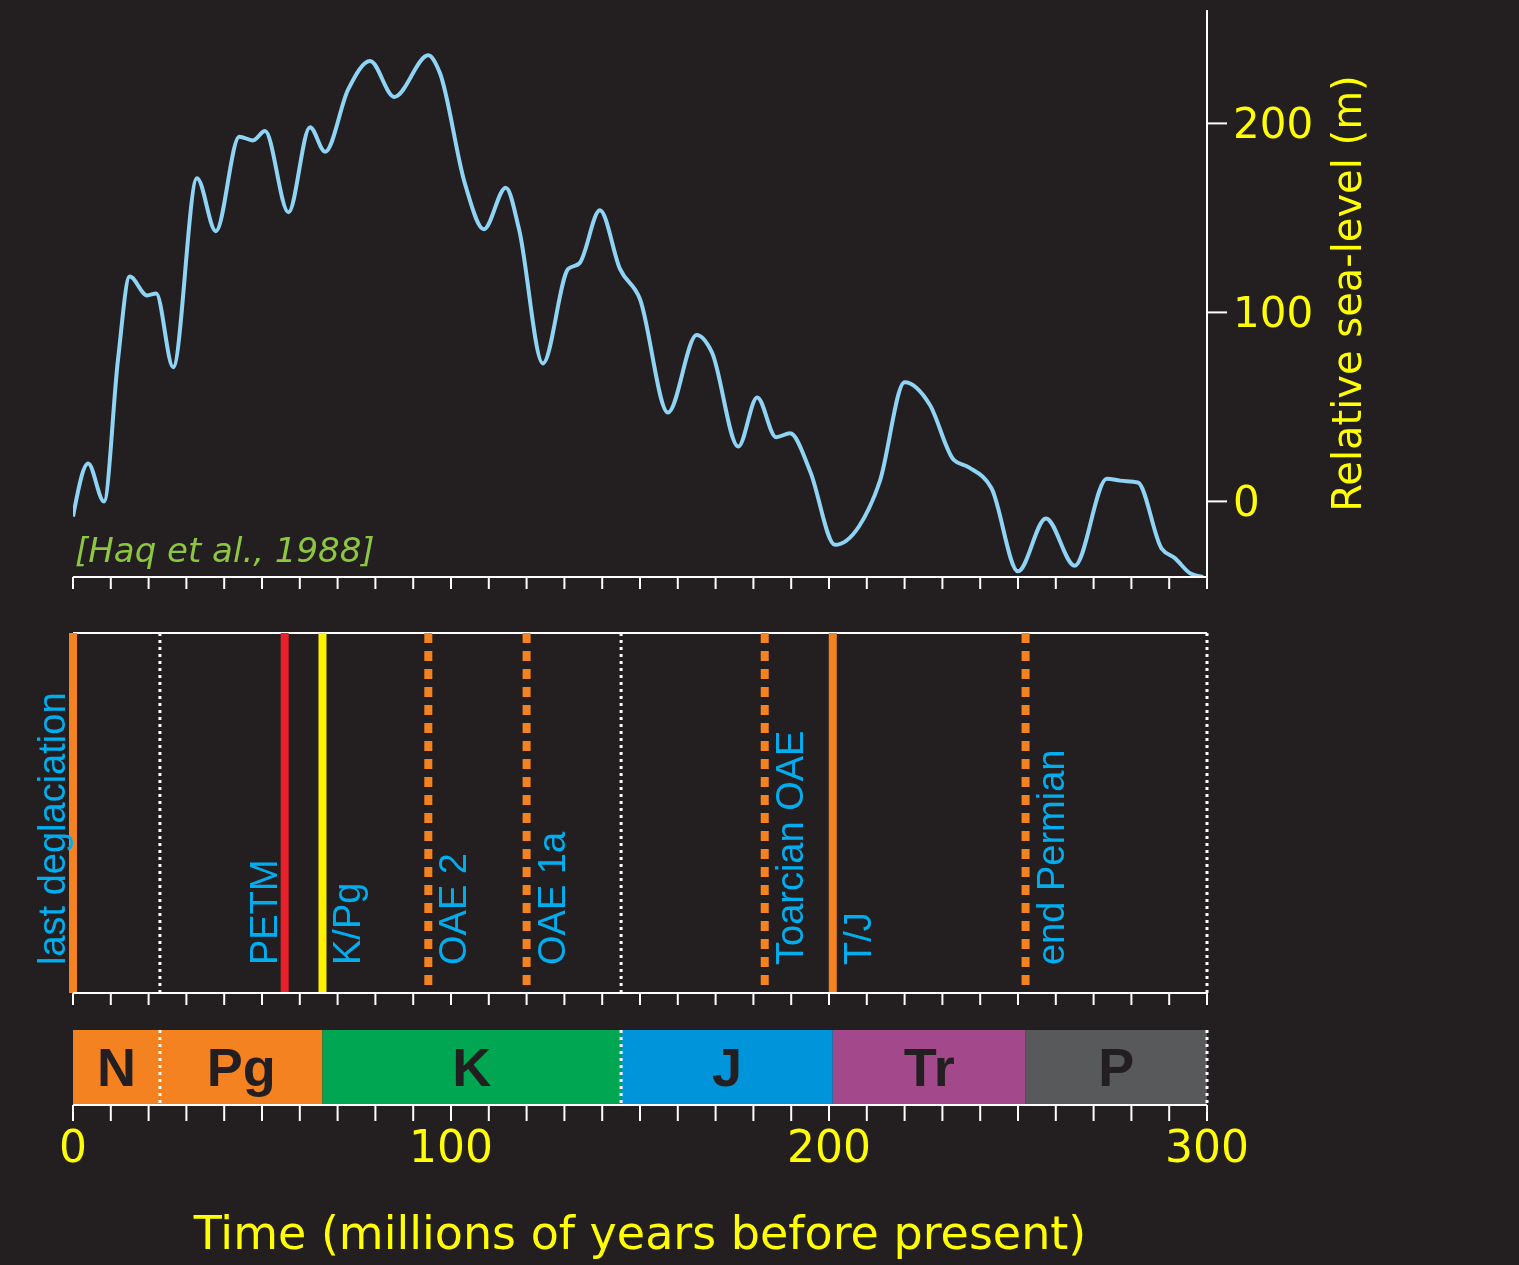  What do you see at coordinates (263, 912) in the screenshot?
I see `ref-line-label: PETM` at bounding box center [263, 912].